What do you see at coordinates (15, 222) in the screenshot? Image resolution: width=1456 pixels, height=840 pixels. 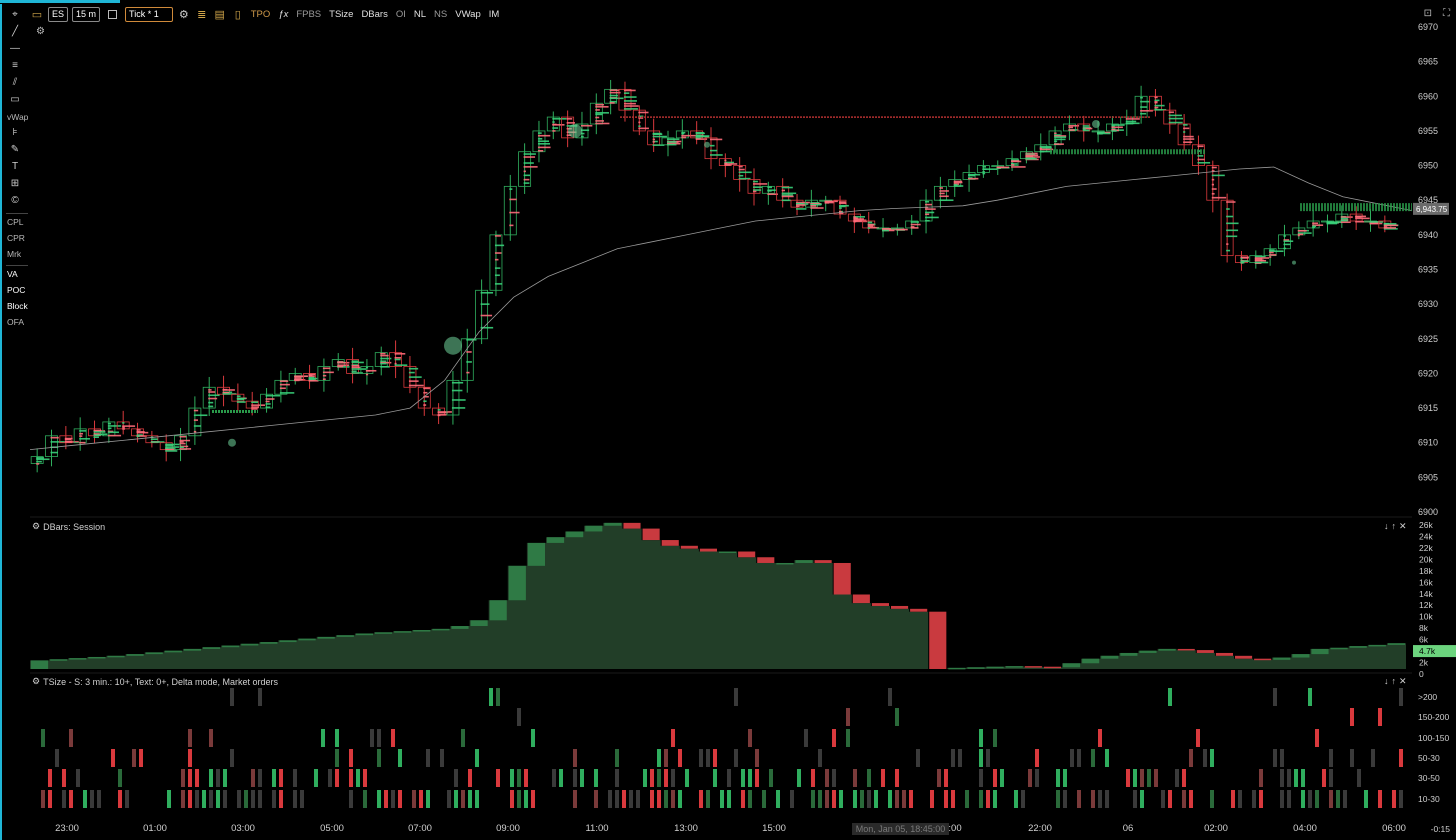 I see `left-tool-cpl: CPL` at bounding box center [15, 222].